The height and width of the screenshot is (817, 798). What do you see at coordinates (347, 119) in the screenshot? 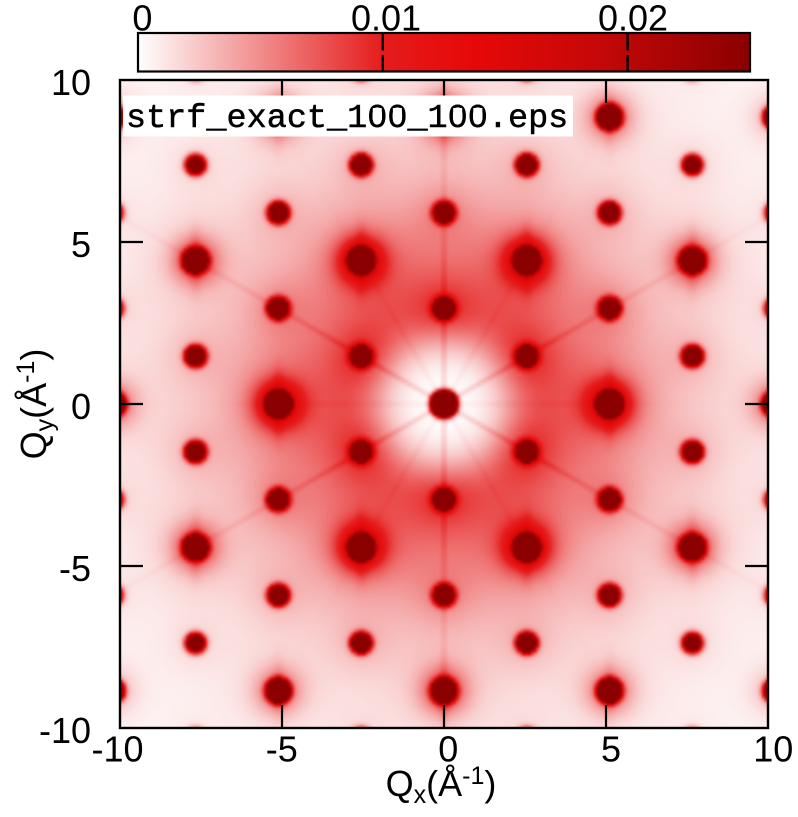
I see `svg-text: strf_exact_100_100.eps` at bounding box center [347, 119].